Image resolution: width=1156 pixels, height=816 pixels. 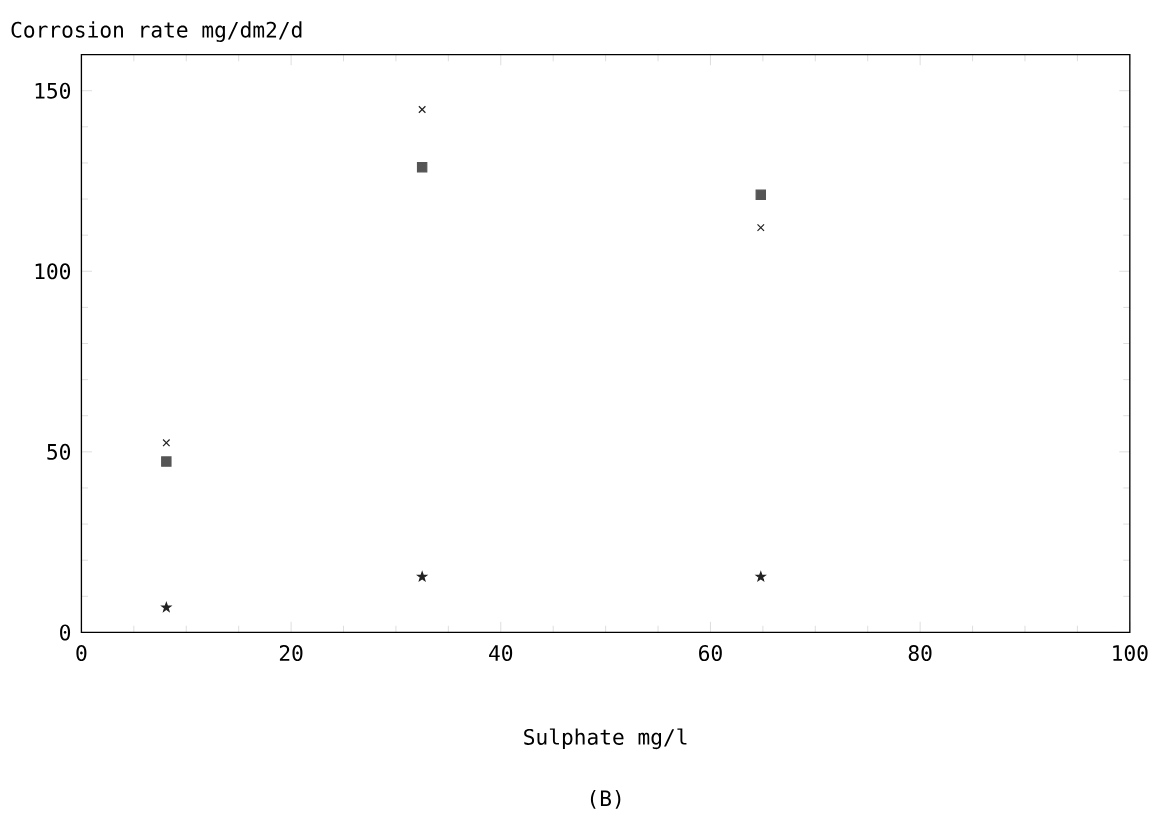 I want to click on y-tick-label: 150, so click(x=53, y=90).